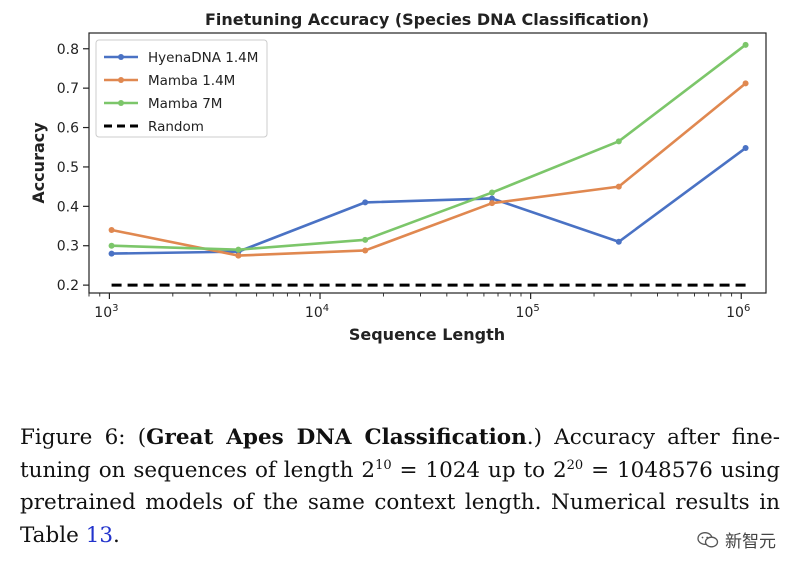 This screenshot has width=800, height=570. What do you see at coordinates (68, 286) in the screenshot?
I see `y-tick-label: 0.2` at bounding box center [68, 286].